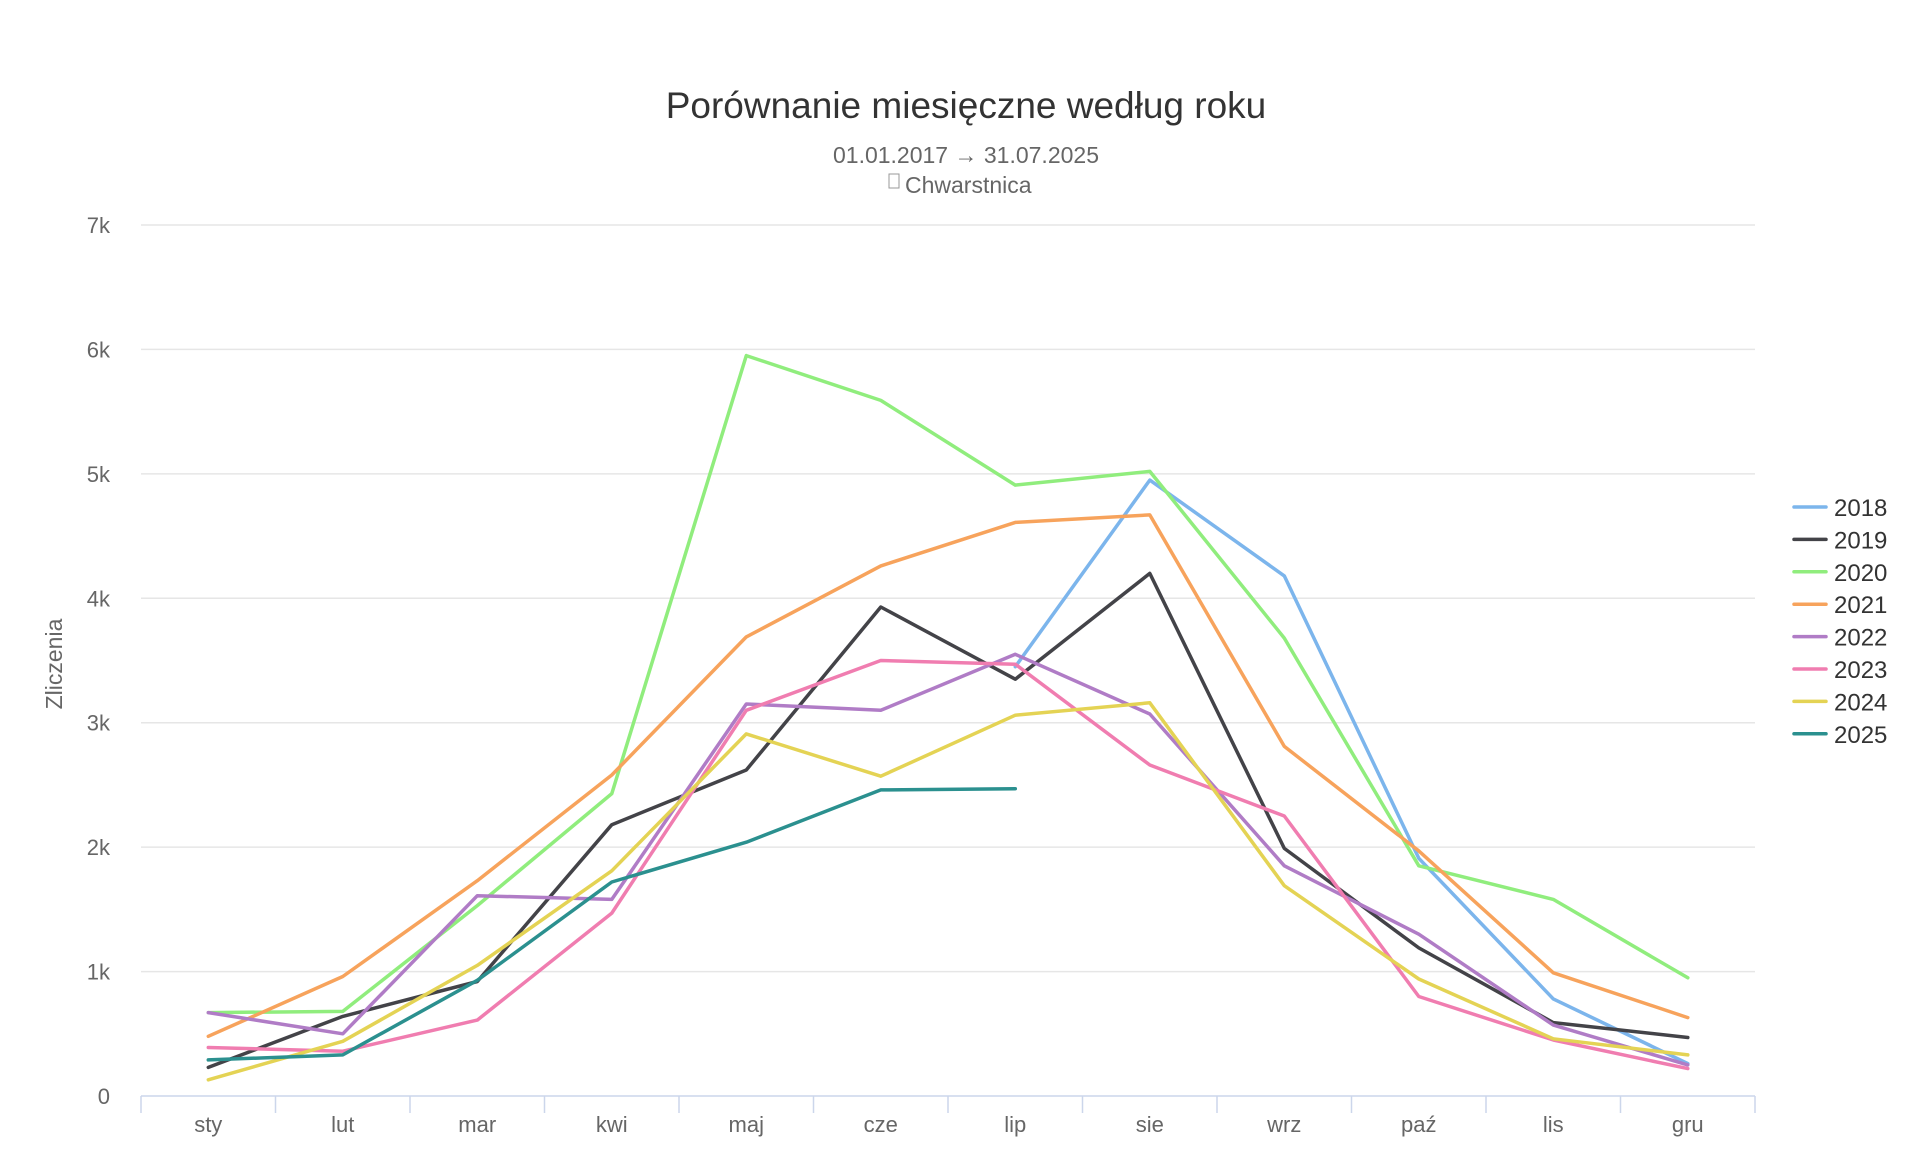 This screenshot has height=1165, width=1920. I want to click on legend-item-2021: 2021, so click(1839, 605).